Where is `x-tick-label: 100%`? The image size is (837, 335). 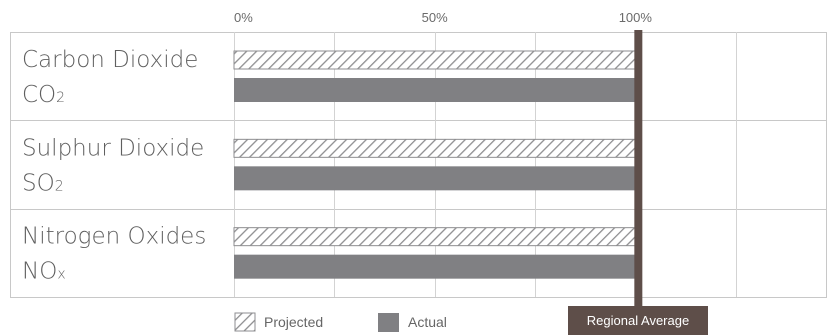 x-tick-label: 100% is located at coordinates (636, 17).